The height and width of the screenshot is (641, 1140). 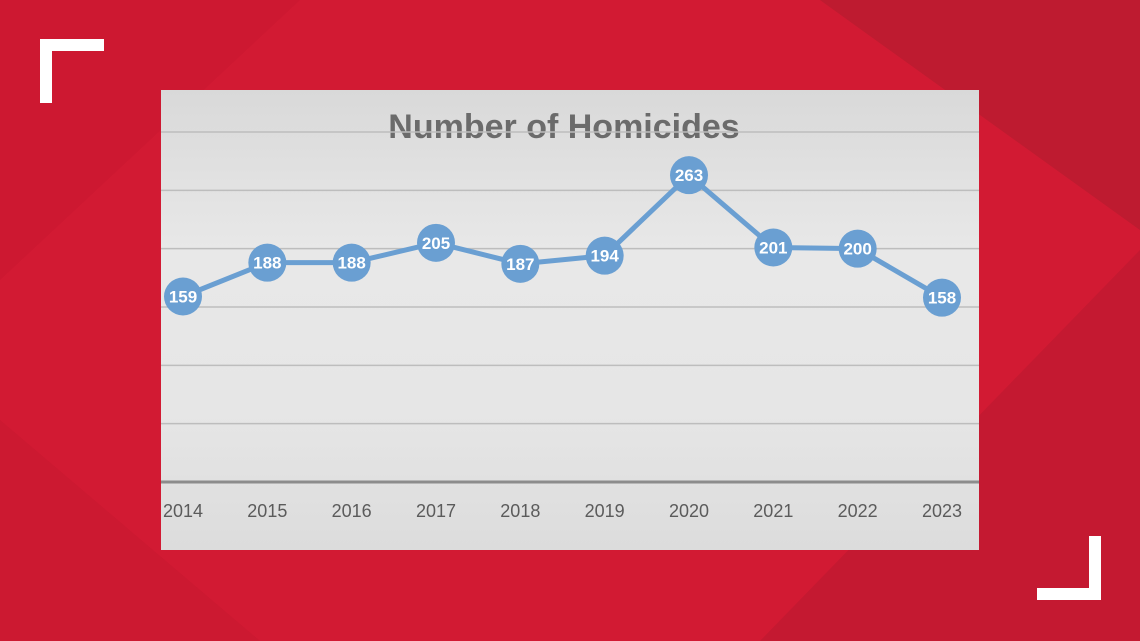 I want to click on data-label: 201, so click(x=773, y=248).